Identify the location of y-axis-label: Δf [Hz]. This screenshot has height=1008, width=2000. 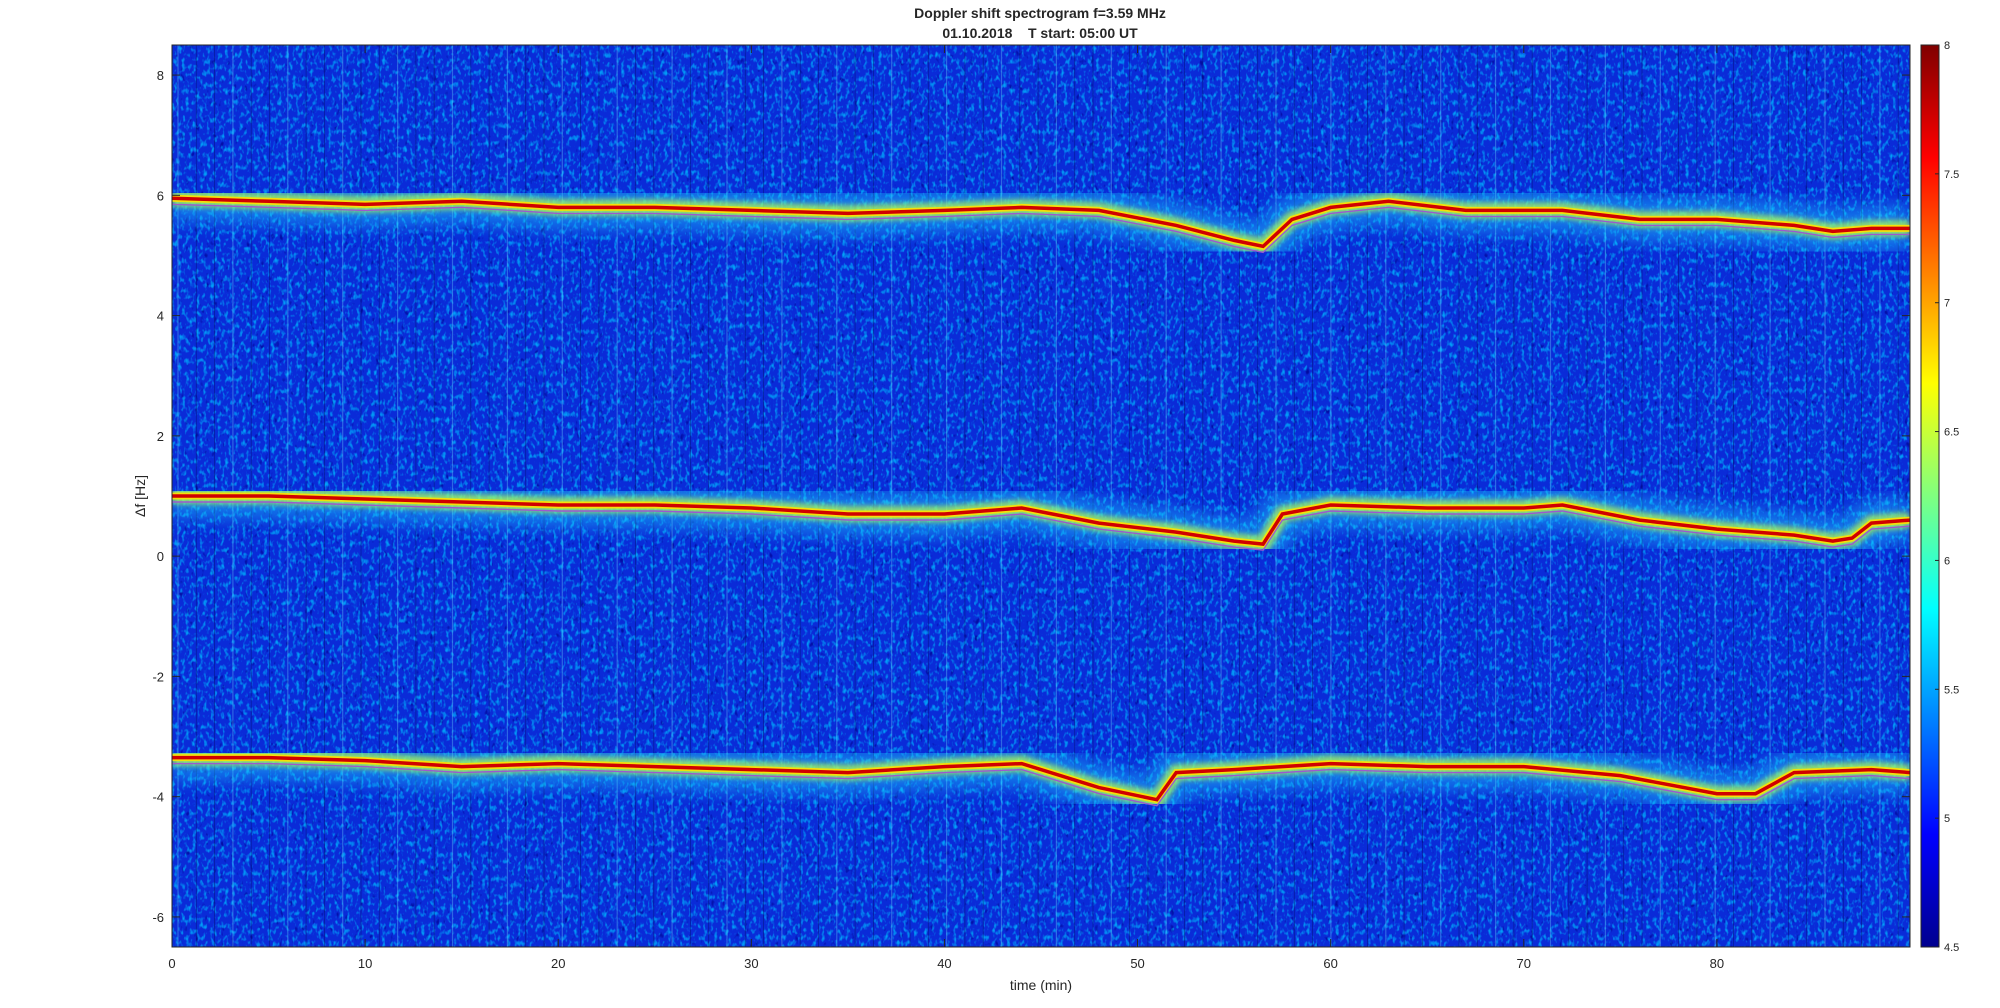
(140, 496).